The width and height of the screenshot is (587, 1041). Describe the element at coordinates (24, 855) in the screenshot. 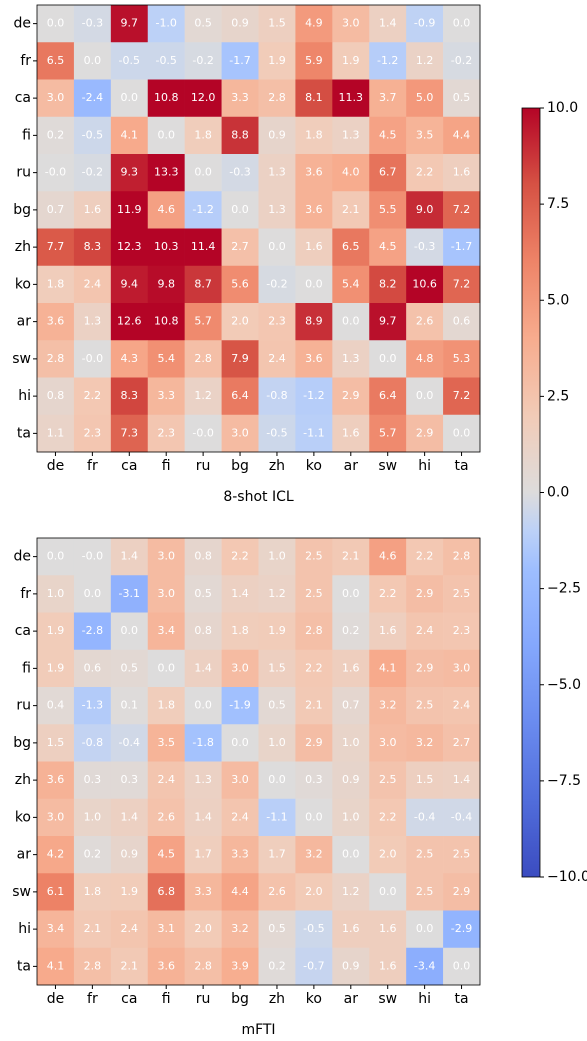

I see `y-tick-label: ar` at that location.